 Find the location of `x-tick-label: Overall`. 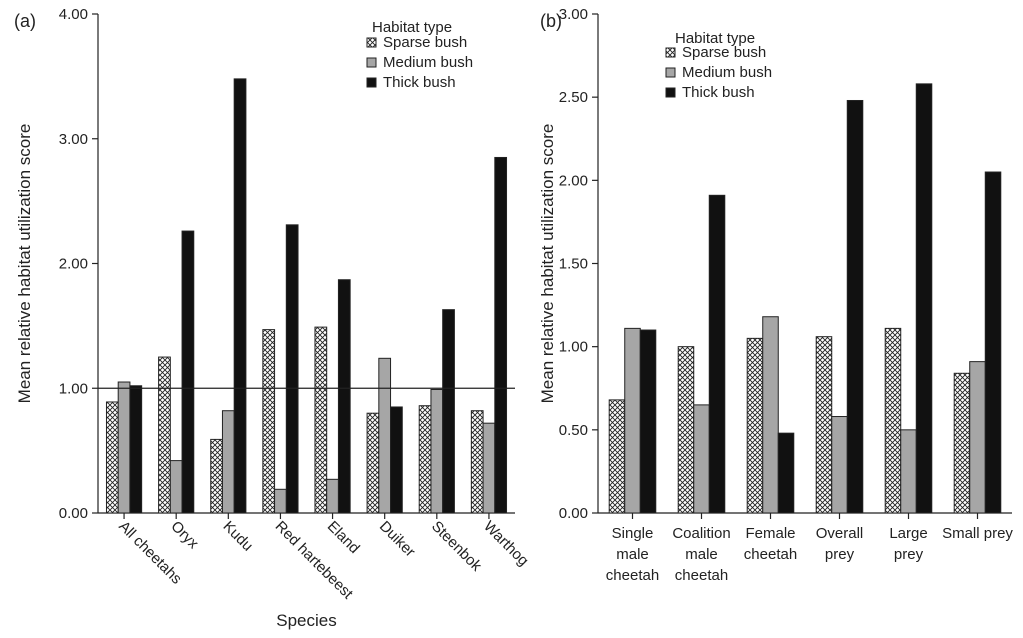

x-tick-label: Overall is located at coordinates (840, 533).